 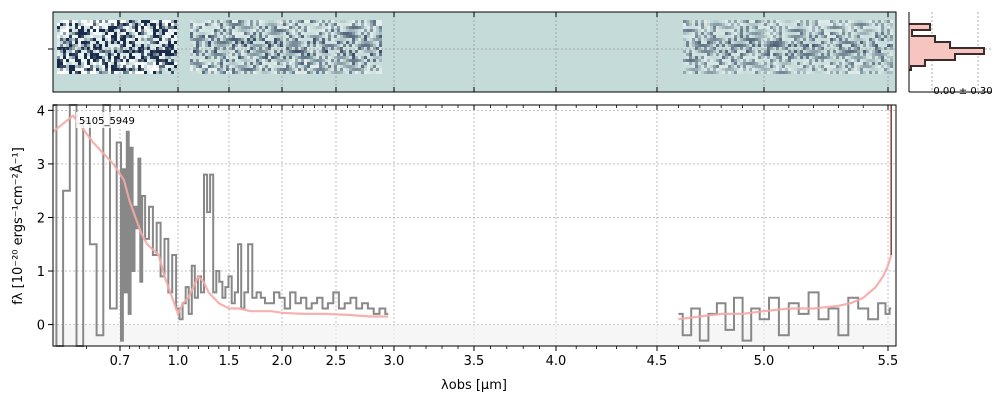 I want to click on spectrum-2d-cells, so click(x=475, y=47).